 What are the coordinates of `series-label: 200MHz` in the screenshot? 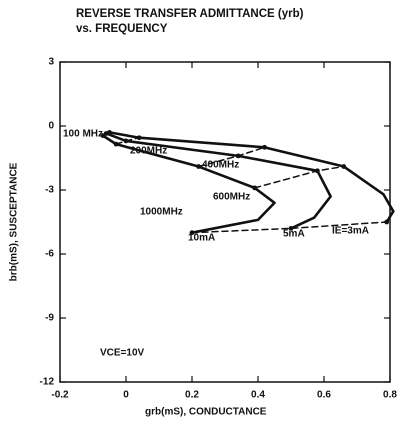 It's located at (148, 151).